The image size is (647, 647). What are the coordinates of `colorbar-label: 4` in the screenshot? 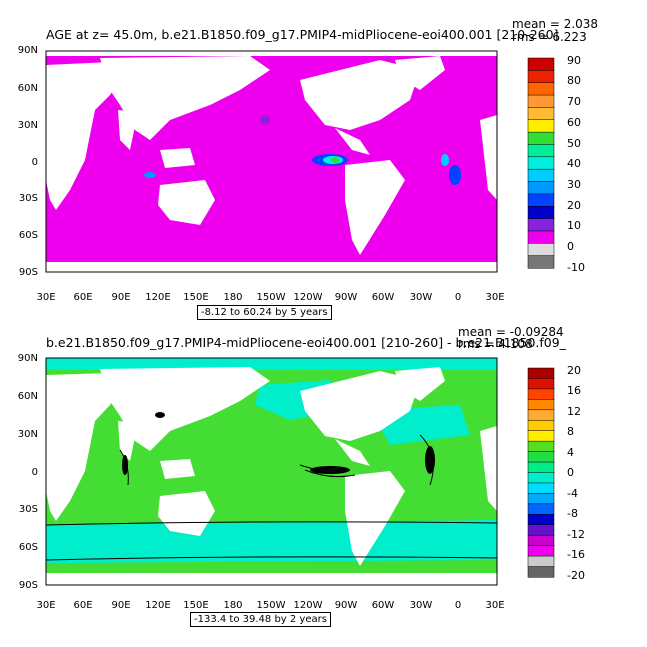 It's located at (570, 452).